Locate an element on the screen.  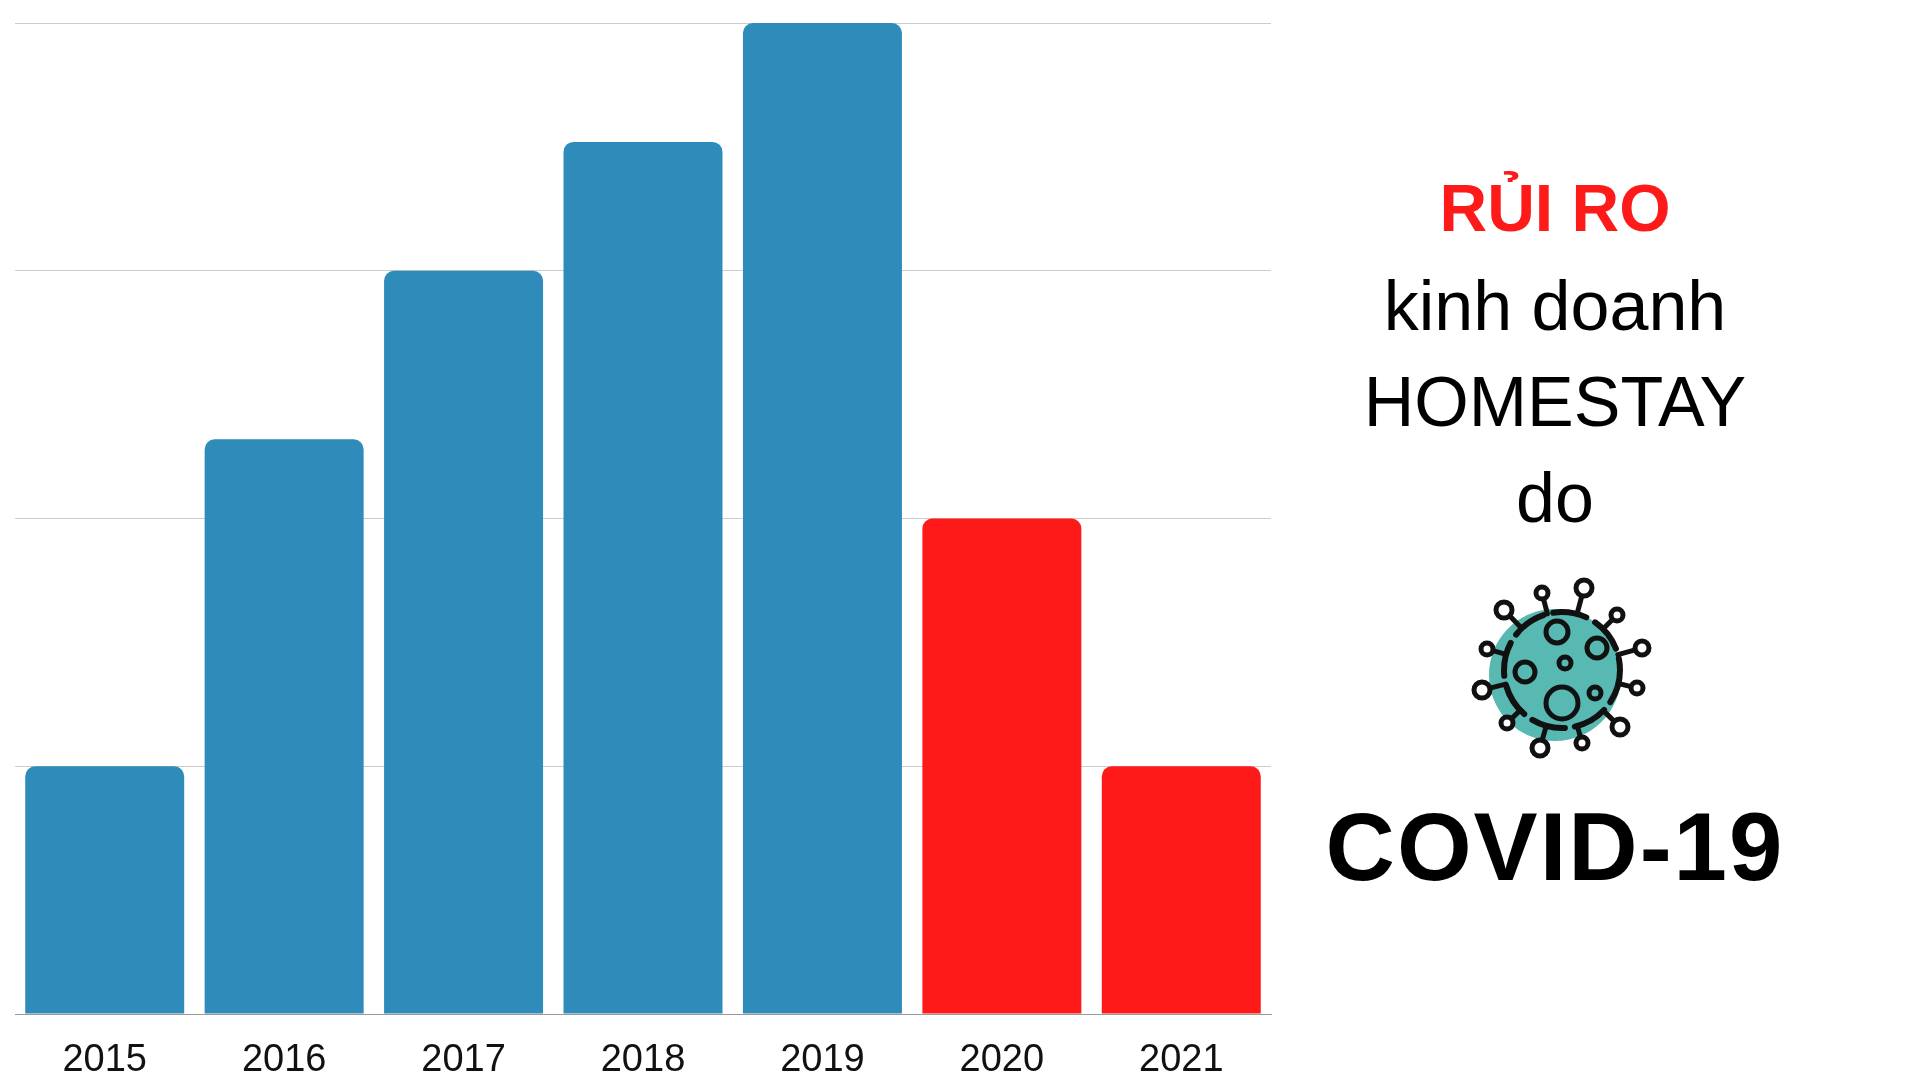
x-tick-label: 2017 is located at coordinates (463, 1058).